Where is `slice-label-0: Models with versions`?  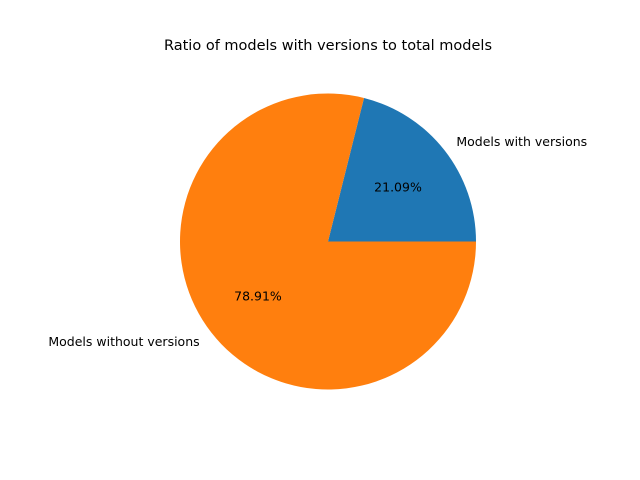 slice-label-0: Models with versions is located at coordinates (521, 141).